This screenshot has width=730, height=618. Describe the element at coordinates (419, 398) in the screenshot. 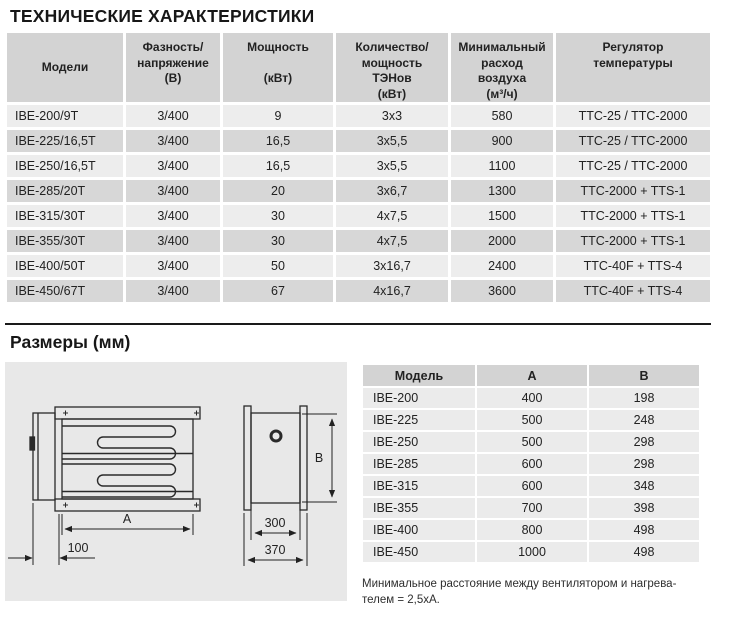

I see `model-cell: IBE-200` at that location.